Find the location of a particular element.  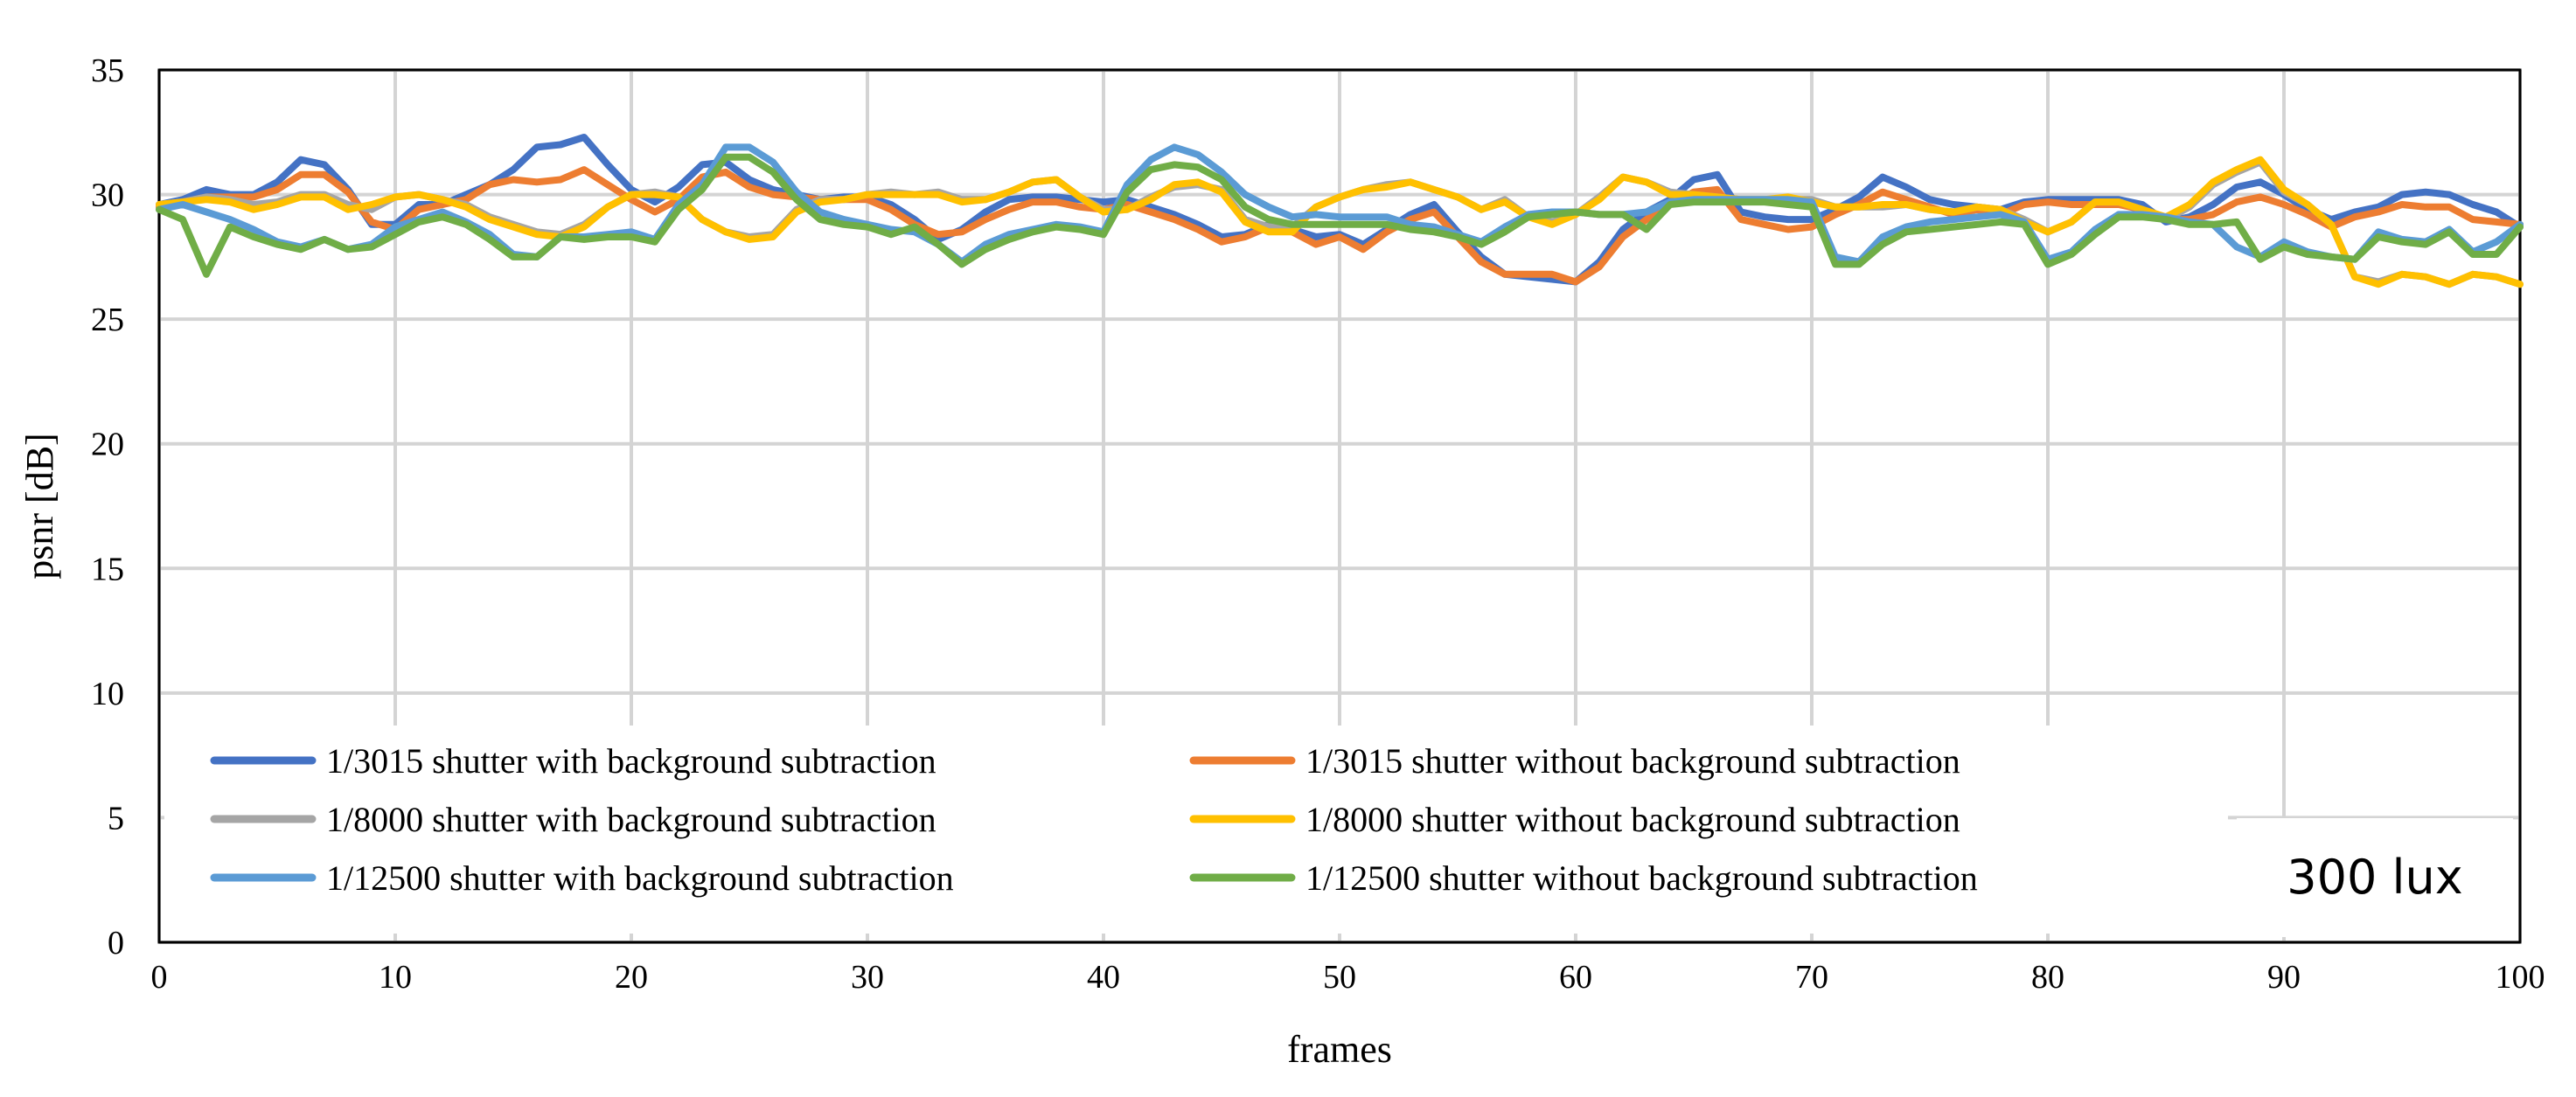

y-axis-title: psnr [dB] is located at coordinates (39, 506).